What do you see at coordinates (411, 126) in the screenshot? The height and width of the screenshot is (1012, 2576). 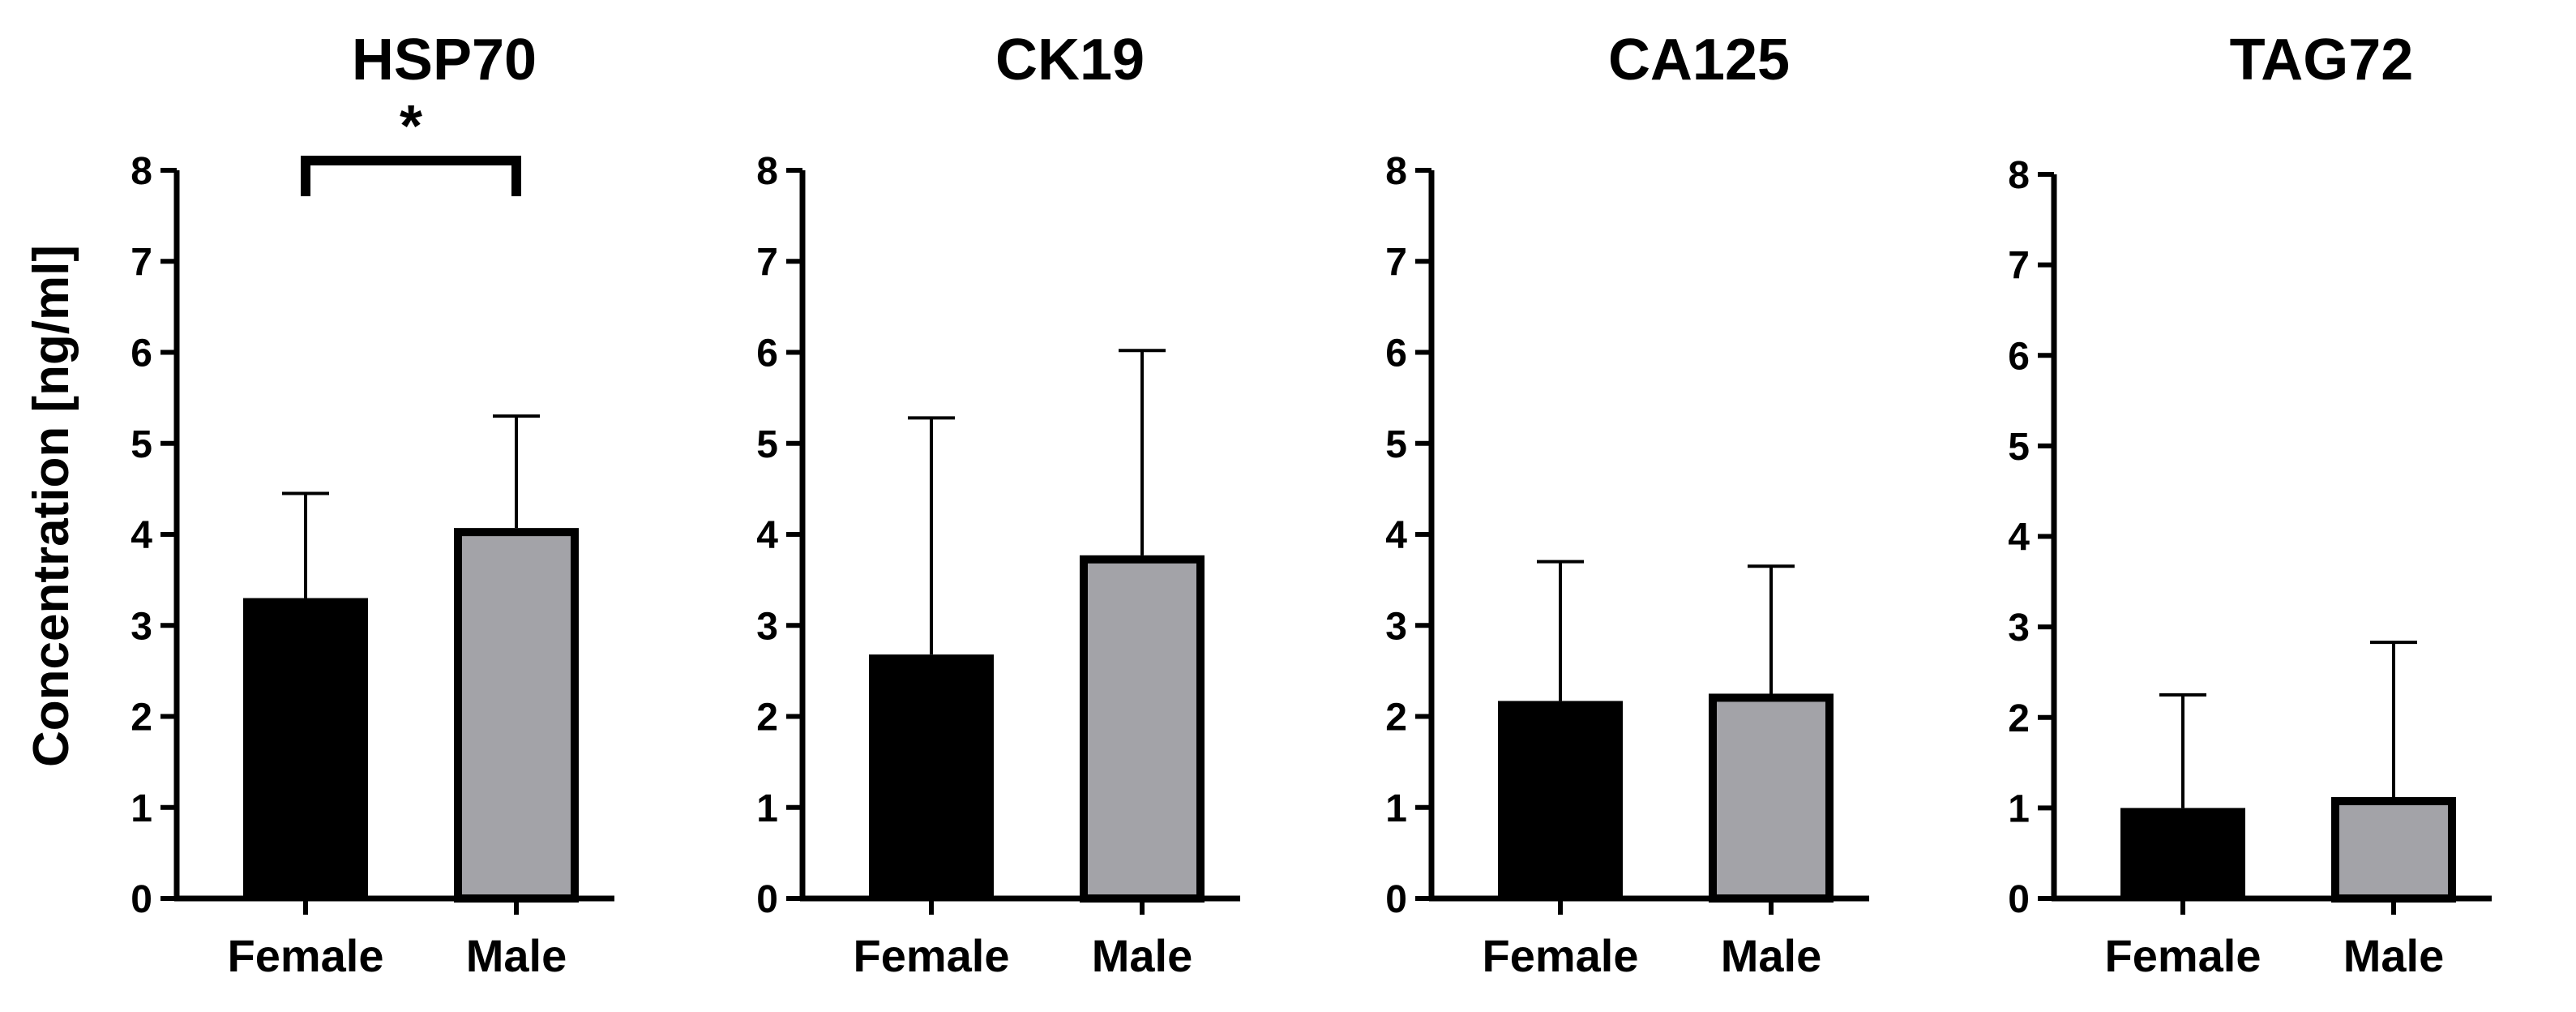 I see `significance-label: *` at bounding box center [411, 126].